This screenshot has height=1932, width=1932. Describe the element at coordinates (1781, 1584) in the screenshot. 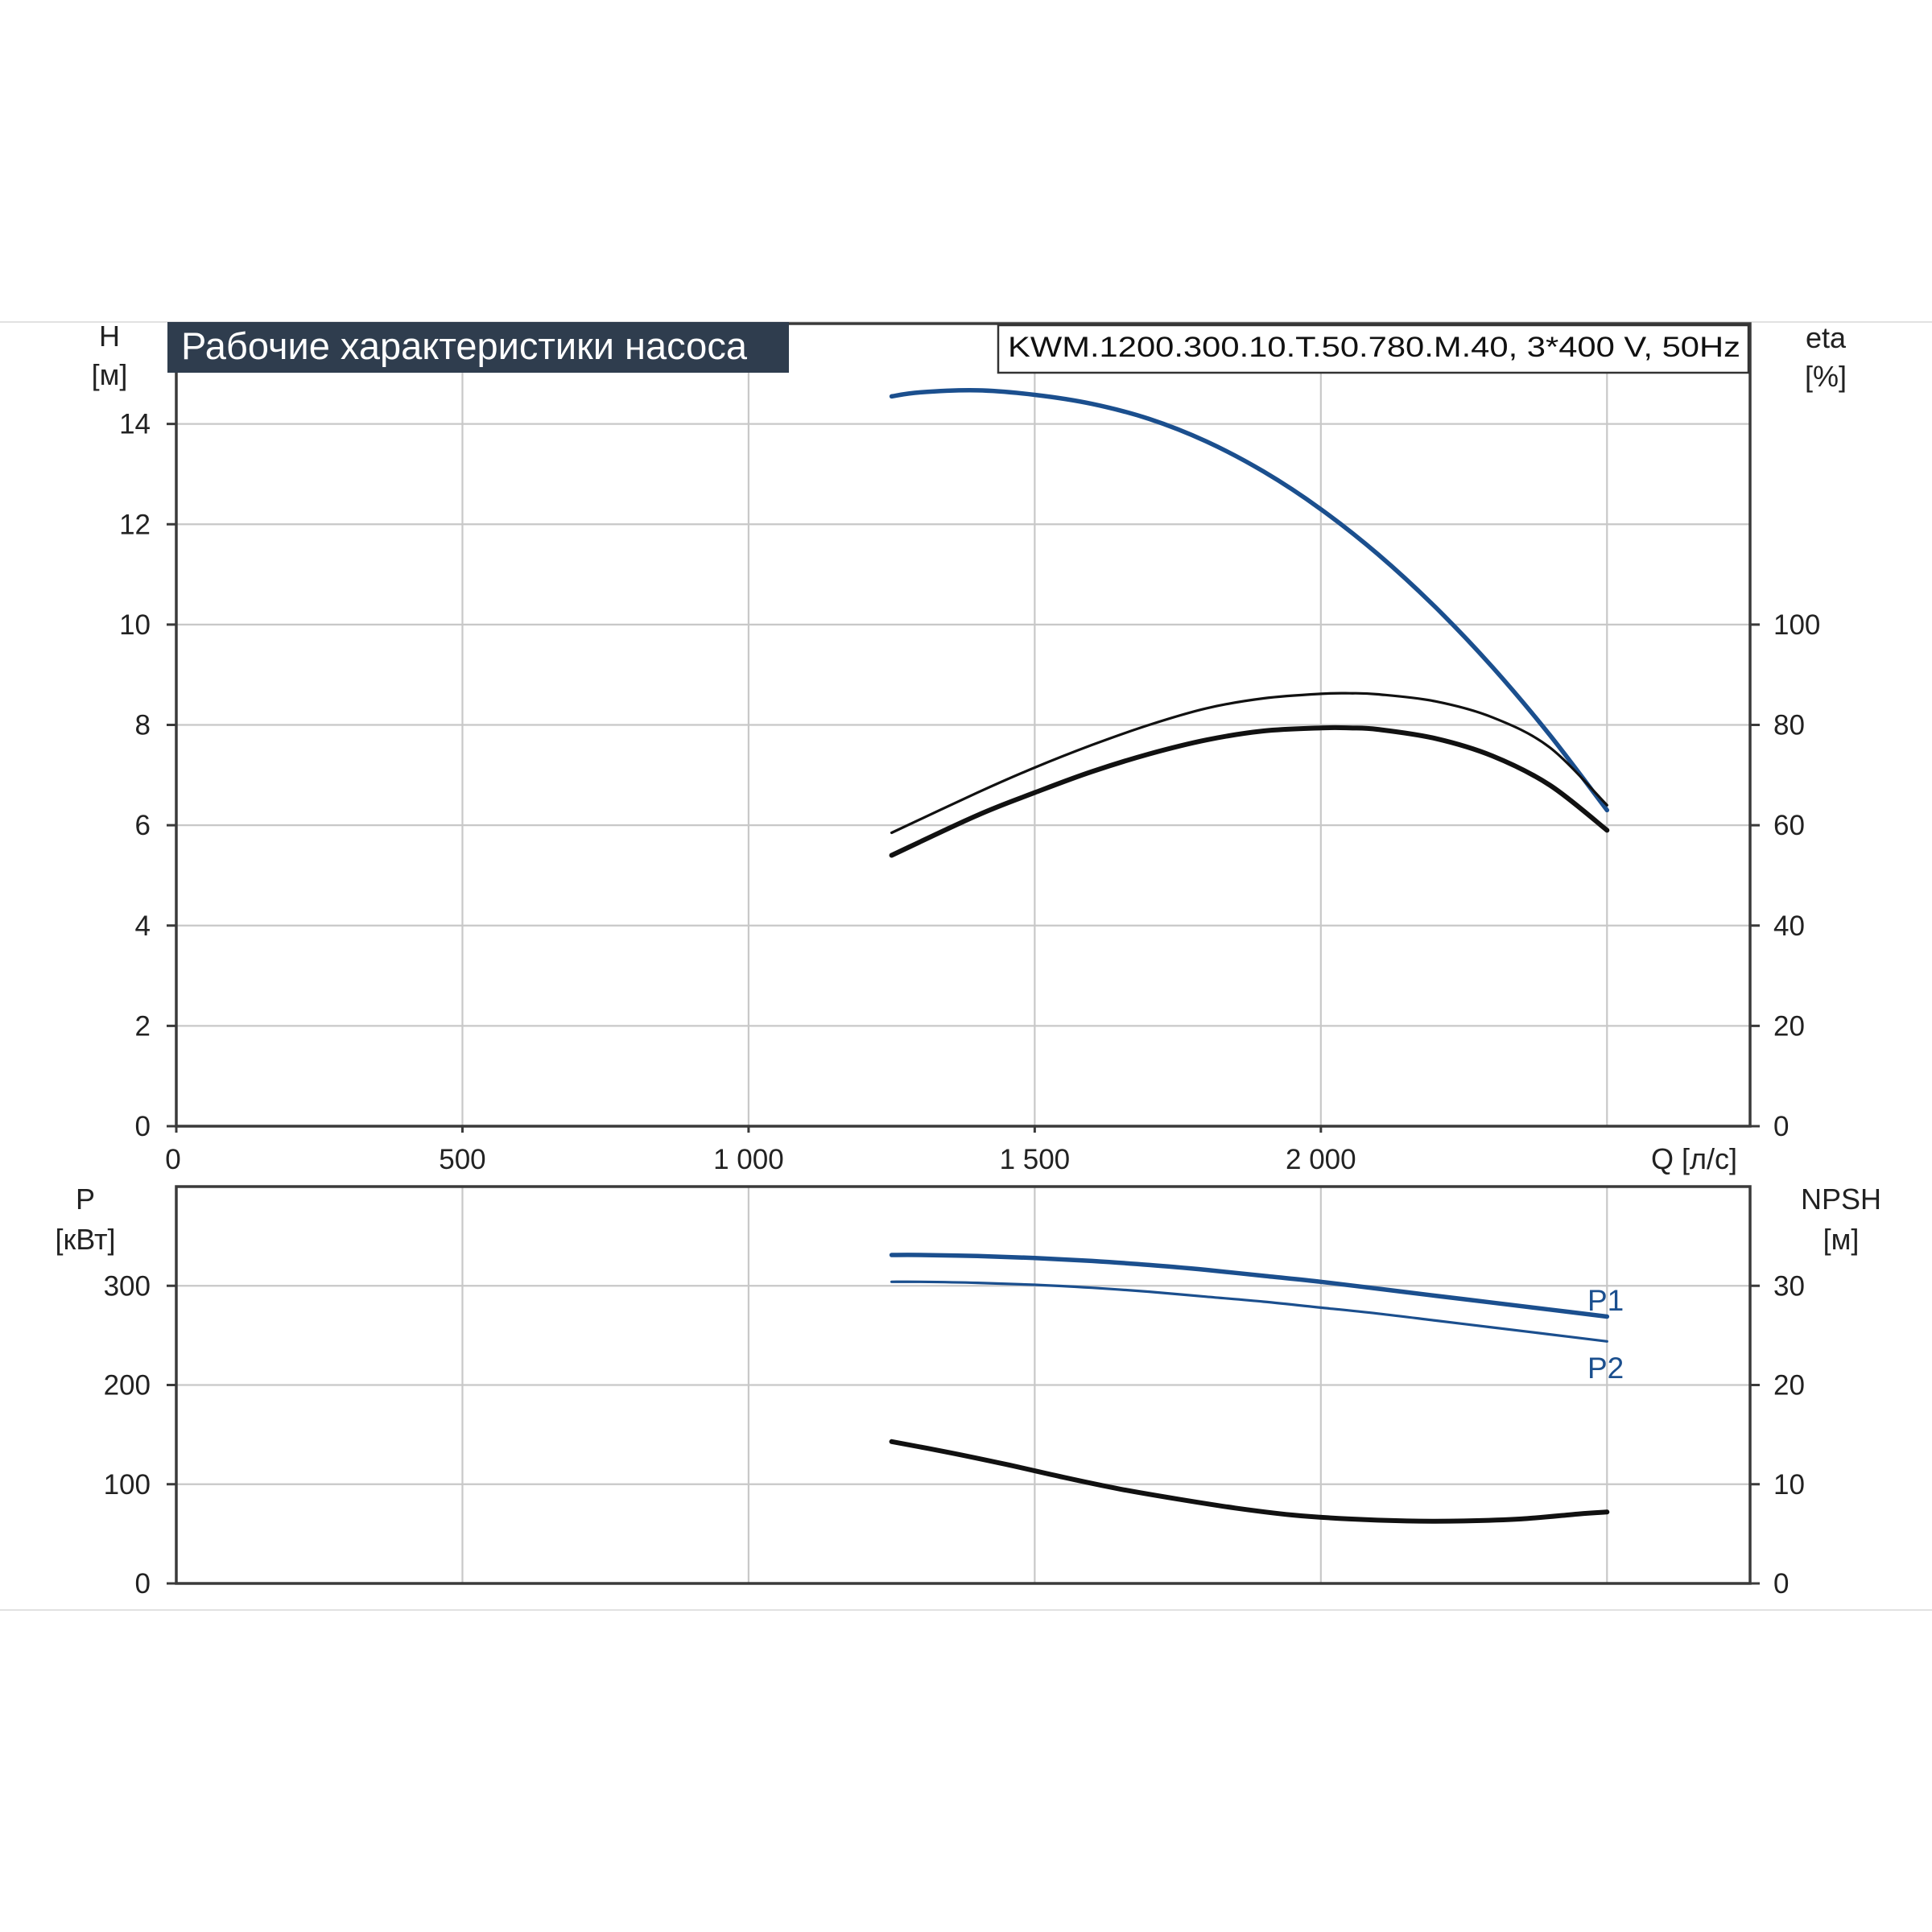

I see `npsh-tick-label: 0` at that location.